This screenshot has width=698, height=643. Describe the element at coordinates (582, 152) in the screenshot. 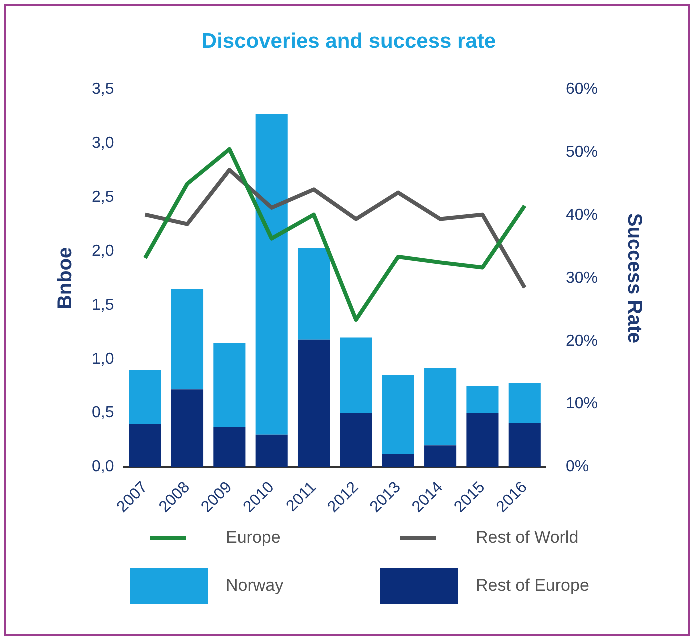

I see `y2-tick-label: 50%` at that location.